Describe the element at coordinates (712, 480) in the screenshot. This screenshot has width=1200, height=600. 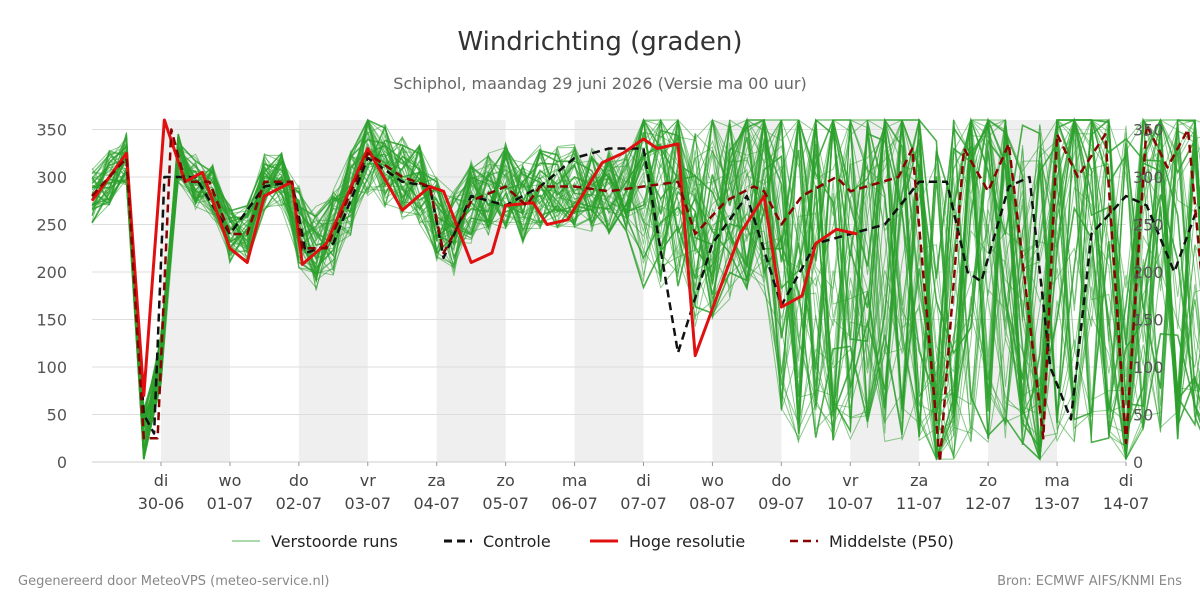
I see `x-tick-day-08-07: wo` at that location.